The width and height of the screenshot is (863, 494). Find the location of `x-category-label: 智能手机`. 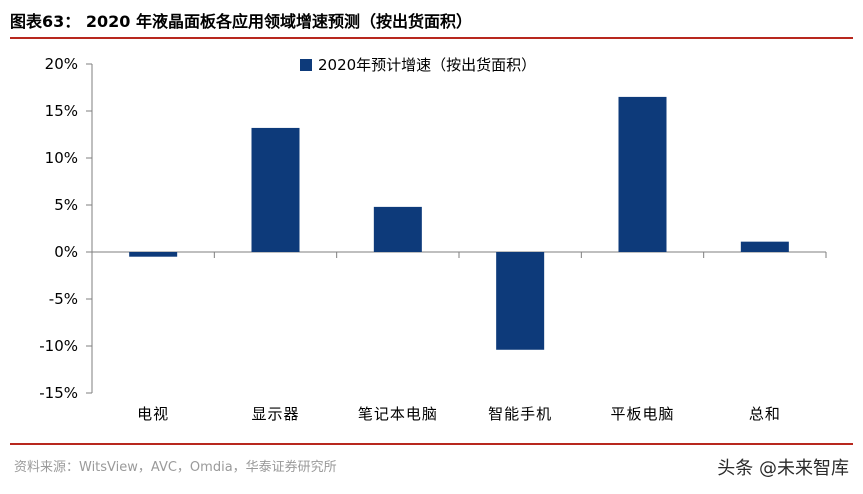

x-category-label: 智能手机 is located at coordinates (520, 414).